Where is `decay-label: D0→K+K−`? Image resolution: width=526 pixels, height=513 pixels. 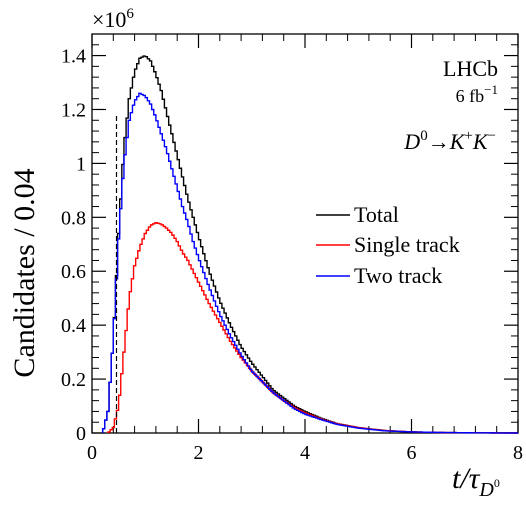
decay-label: D0→K+K− is located at coordinates (449, 141).